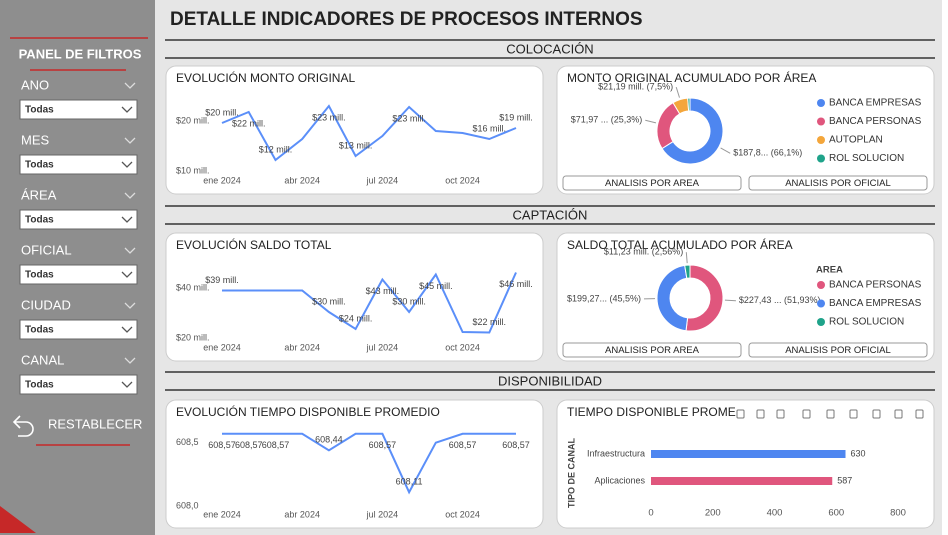  I want to click on y-tick-label: 608,0, so click(187, 505).